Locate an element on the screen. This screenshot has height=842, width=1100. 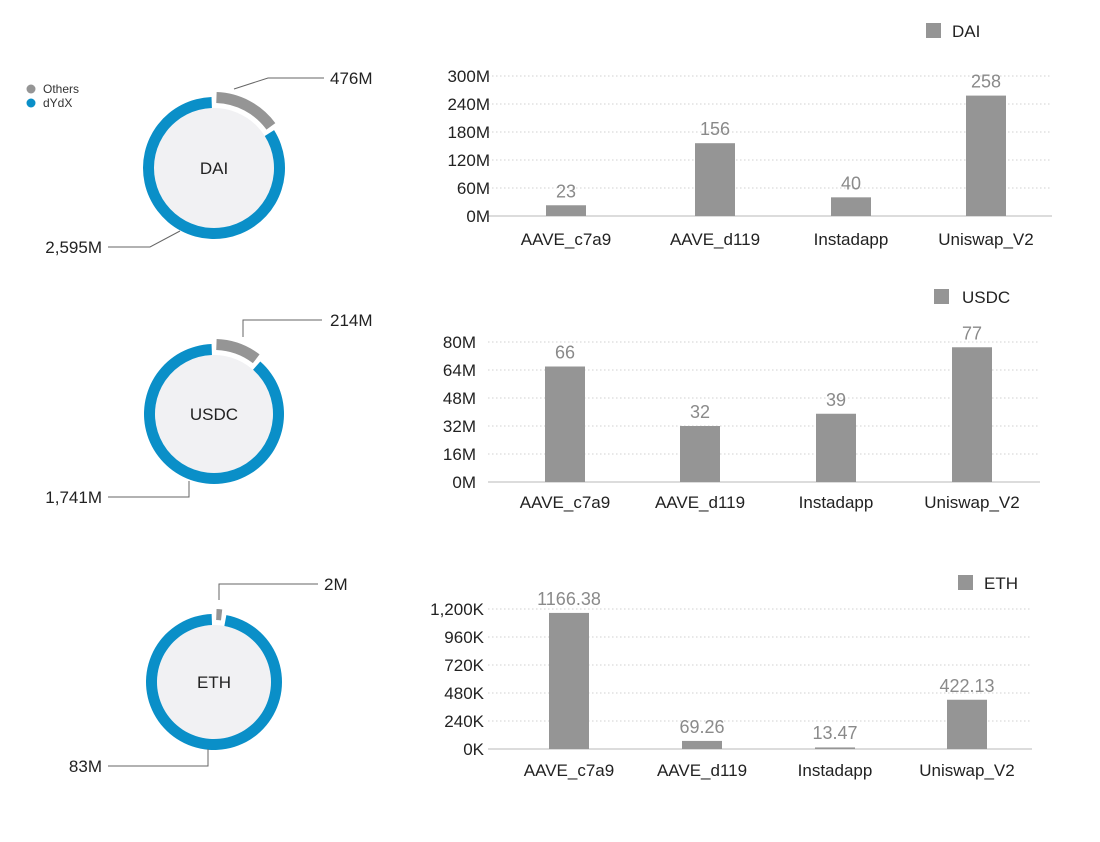
bar-value-label: 1166.38 is located at coordinates (569, 599).